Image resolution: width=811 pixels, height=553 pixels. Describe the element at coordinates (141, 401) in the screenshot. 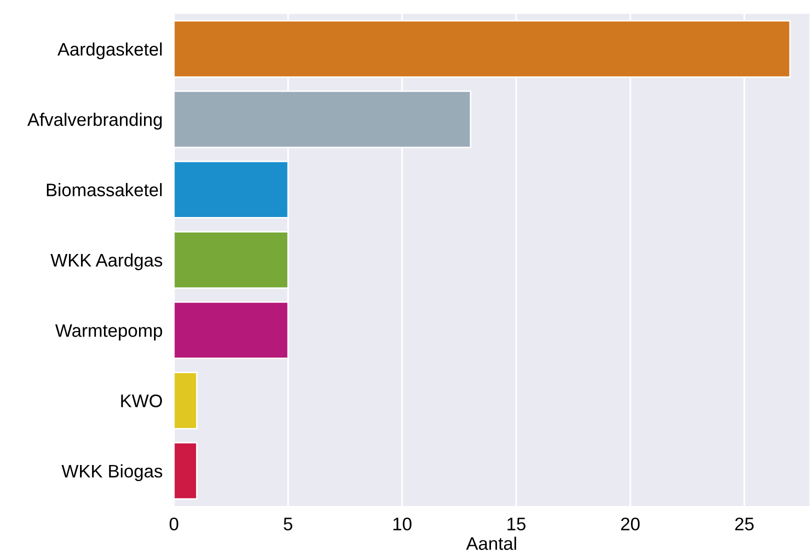

I see `y-tick-label: KWO` at that location.